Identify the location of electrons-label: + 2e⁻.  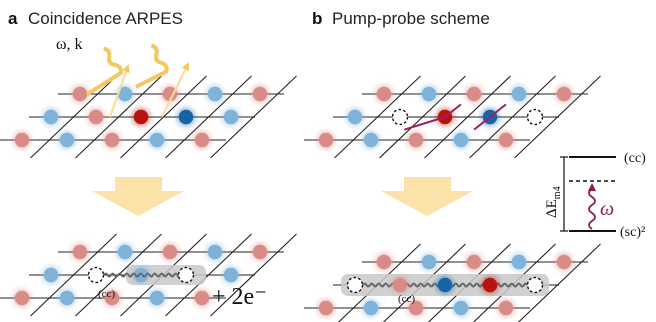
(239, 297).